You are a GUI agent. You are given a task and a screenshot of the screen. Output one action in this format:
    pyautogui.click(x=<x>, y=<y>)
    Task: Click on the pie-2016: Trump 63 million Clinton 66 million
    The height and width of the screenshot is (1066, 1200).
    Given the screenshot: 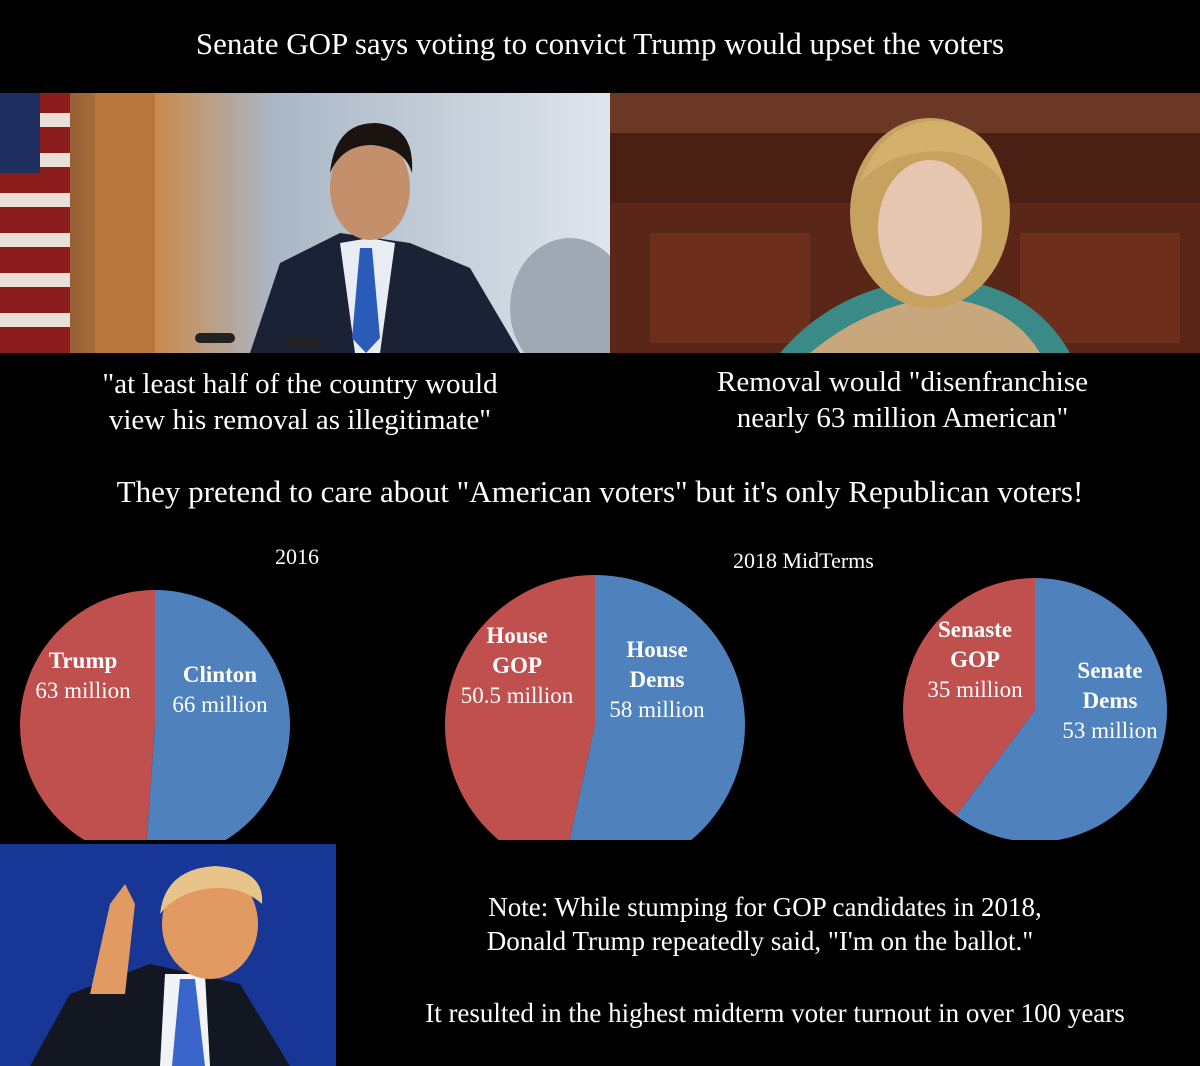 What is the action you would take?
    pyautogui.click(x=154, y=715)
    